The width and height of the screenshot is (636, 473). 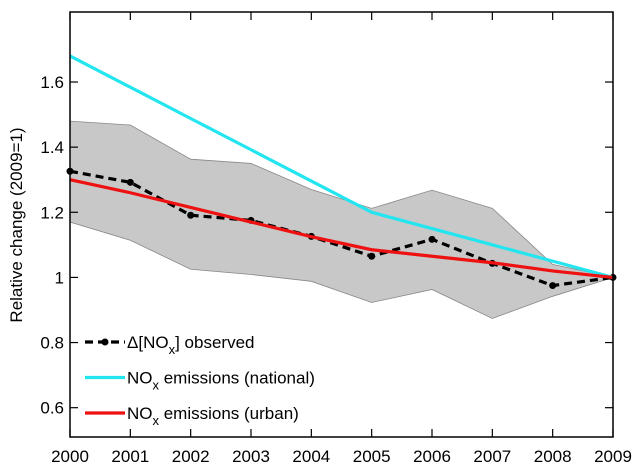 I want to click on legend-label: NOx emissions (national), so click(x=221, y=381).